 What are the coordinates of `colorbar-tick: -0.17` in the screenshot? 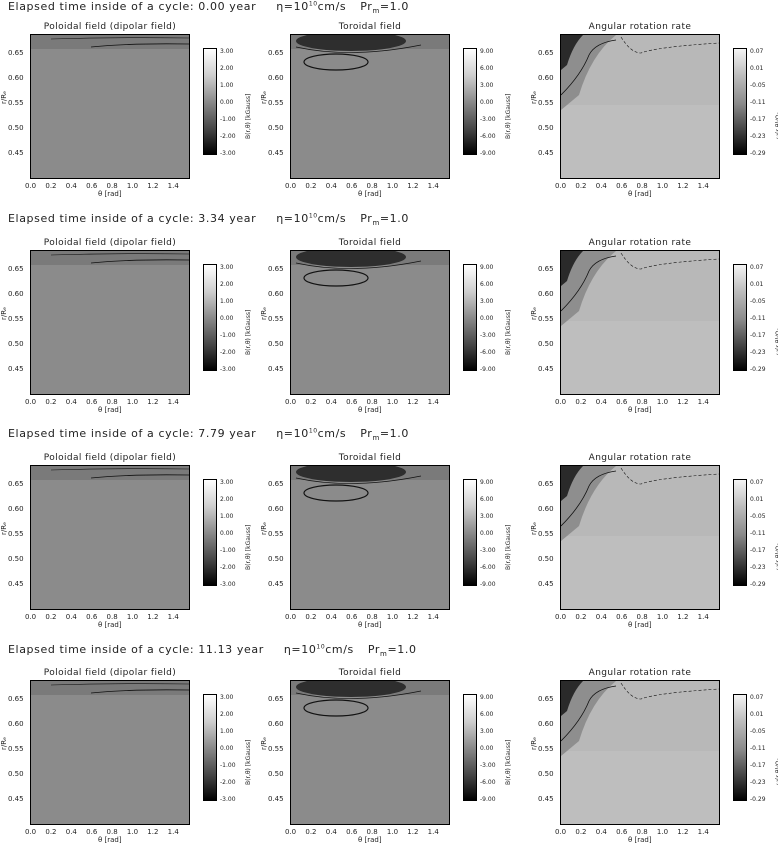 It's located at (758, 550).